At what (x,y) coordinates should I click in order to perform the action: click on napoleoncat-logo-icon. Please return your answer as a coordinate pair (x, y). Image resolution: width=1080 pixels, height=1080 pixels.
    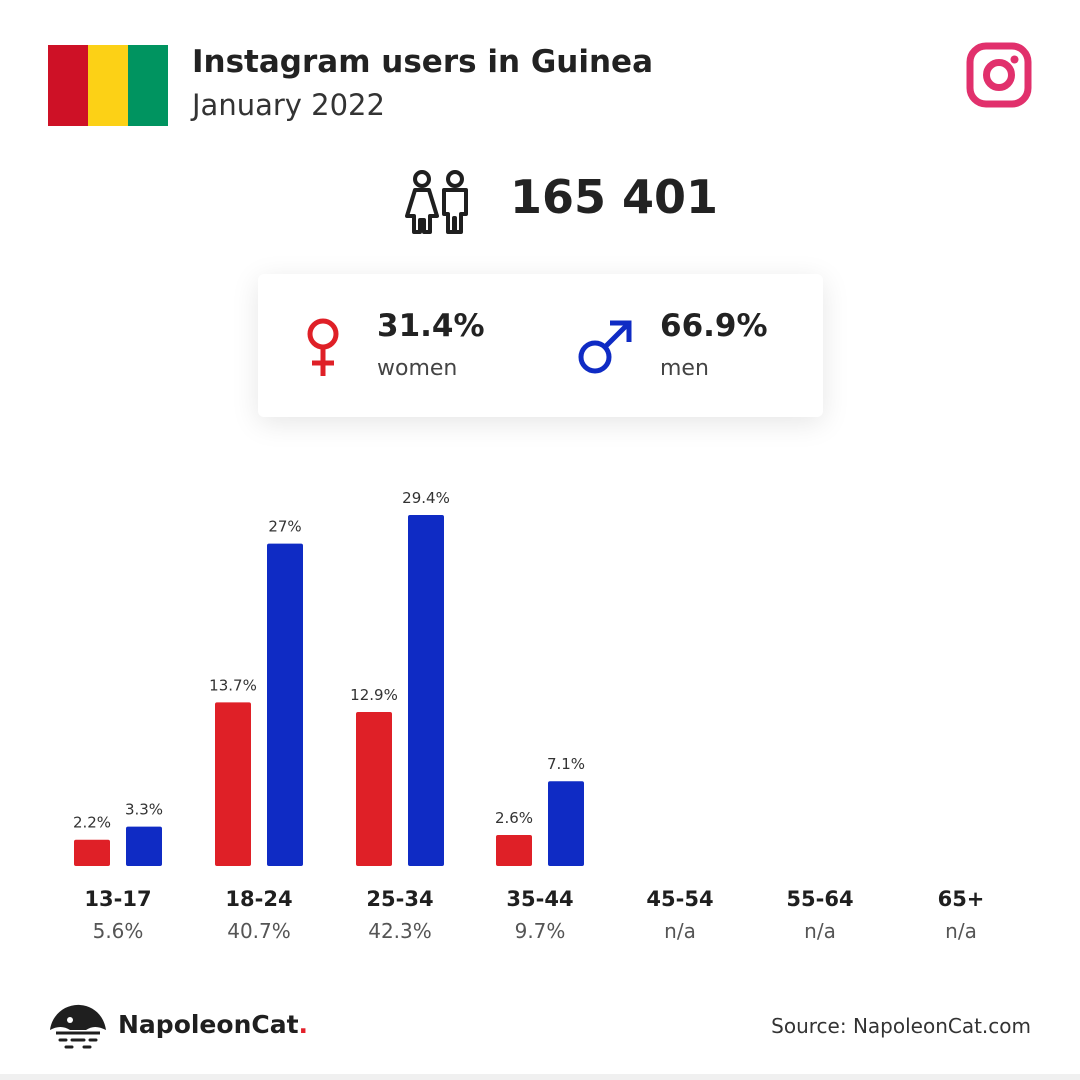
    Looking at the image, I should click on (78, 1026).